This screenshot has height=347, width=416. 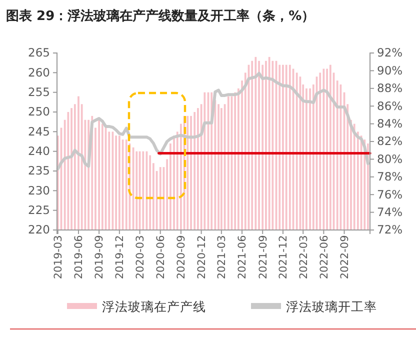 What do you see at coordinates (58, 257) in the screenshot?
I see `x-tick-label: 2019-03` at bounding box center [58, 257].